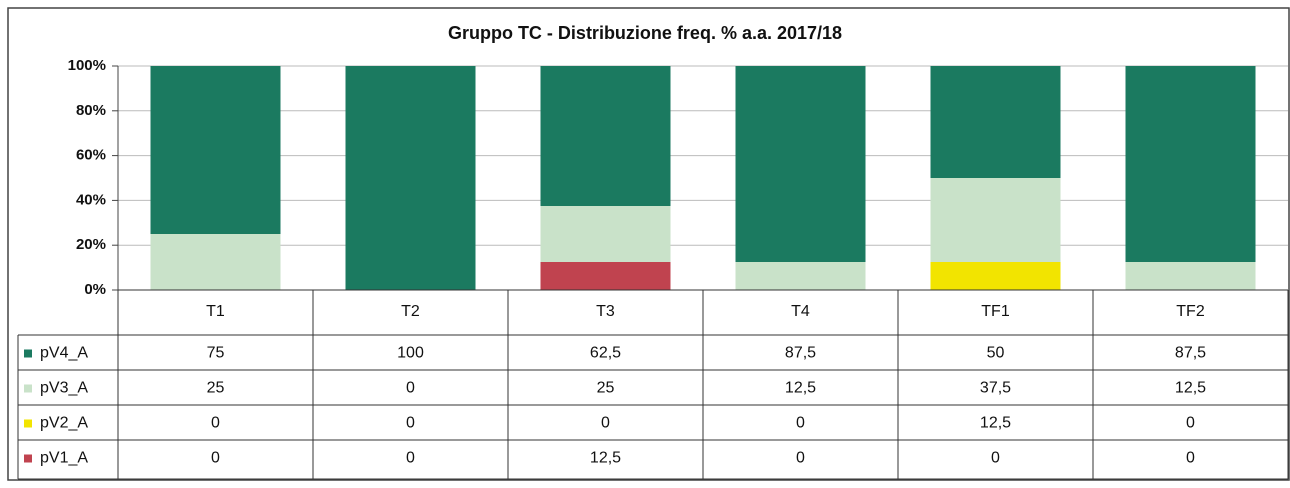 Image resolution: width=1290 pixels, height=488 pixels. What do you see at coordinates (64, 388) in the screenshot?
I see `legend-label: pV3_A` at bounding box center [64, 388].